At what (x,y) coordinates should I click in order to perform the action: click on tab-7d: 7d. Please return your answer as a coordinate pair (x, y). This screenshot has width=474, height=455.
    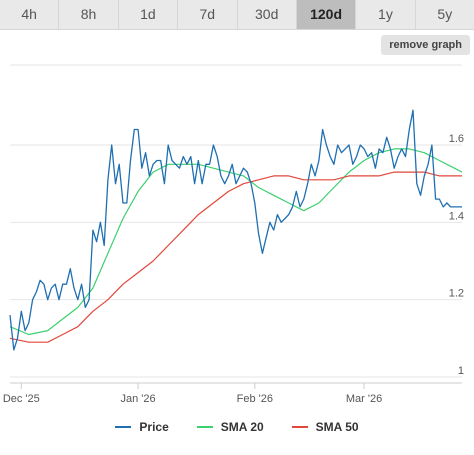
    Looking at the image, I should click on (208, 14).